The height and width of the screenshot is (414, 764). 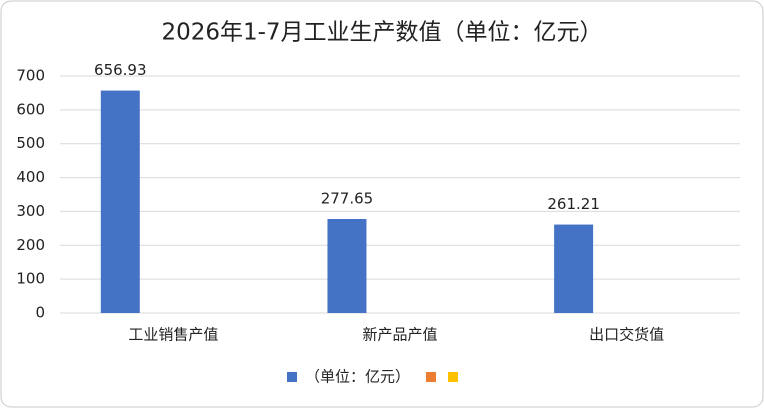 What do you see at coordinates (347, 198) in the screenshot?
I see `data-label: 277.65` at bounding box center [347, 198].